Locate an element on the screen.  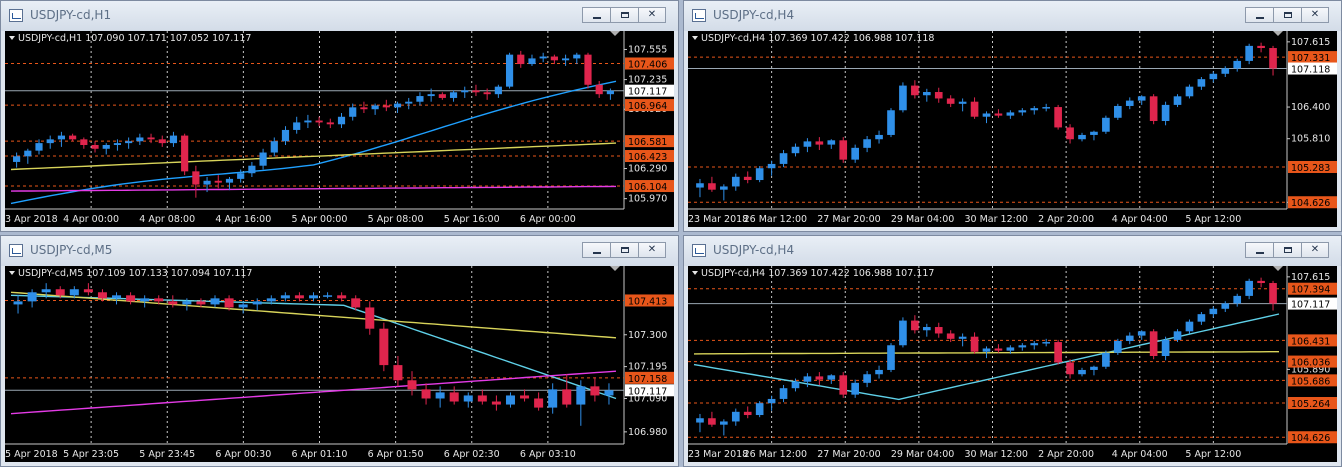
price-level-label: 107.413 is located at coordinates (647, 301).